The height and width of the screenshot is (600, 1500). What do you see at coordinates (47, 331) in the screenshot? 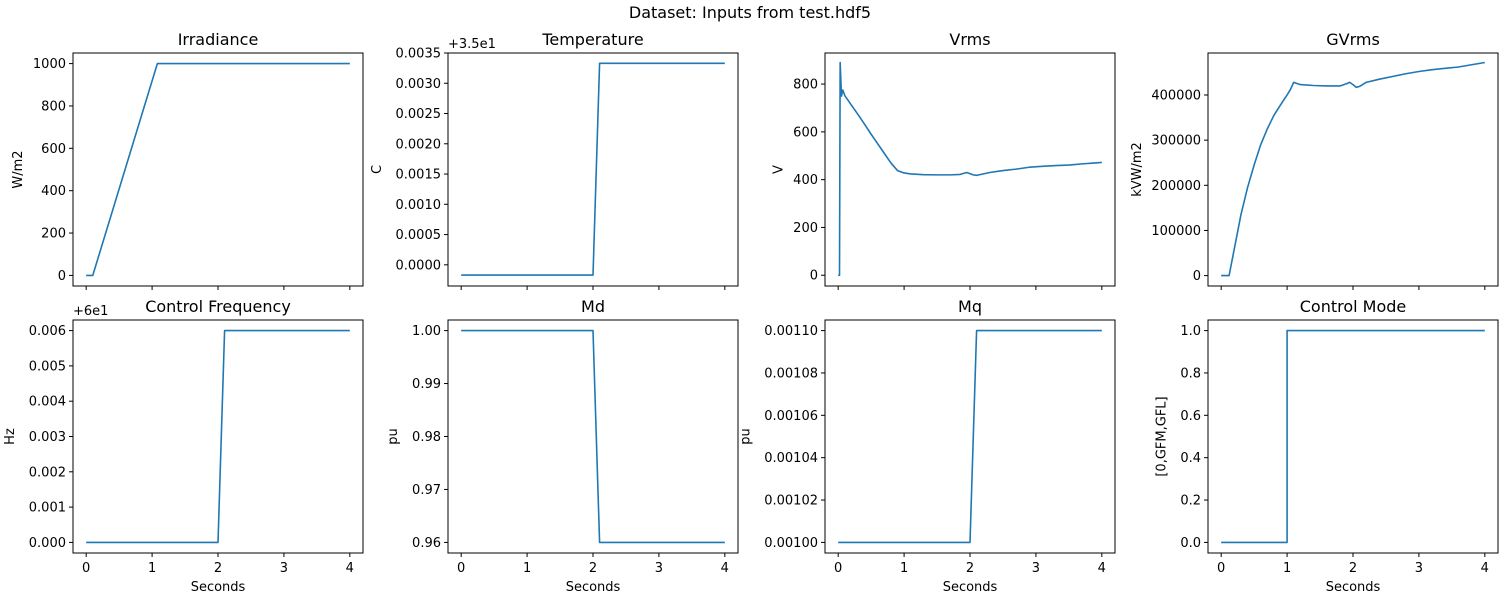
I see `y-tick-label: 0.006` at bounding box center [47, 331].